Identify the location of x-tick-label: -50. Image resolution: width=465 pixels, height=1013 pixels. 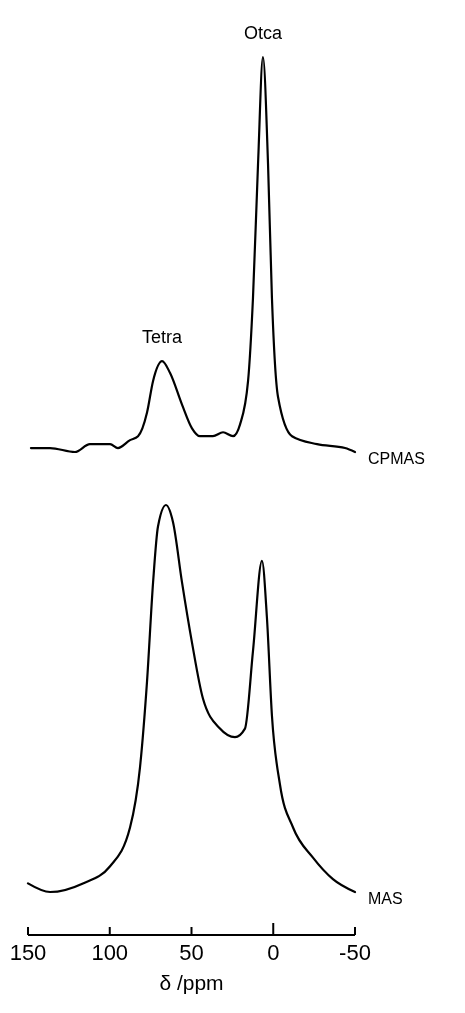
(355, 952).